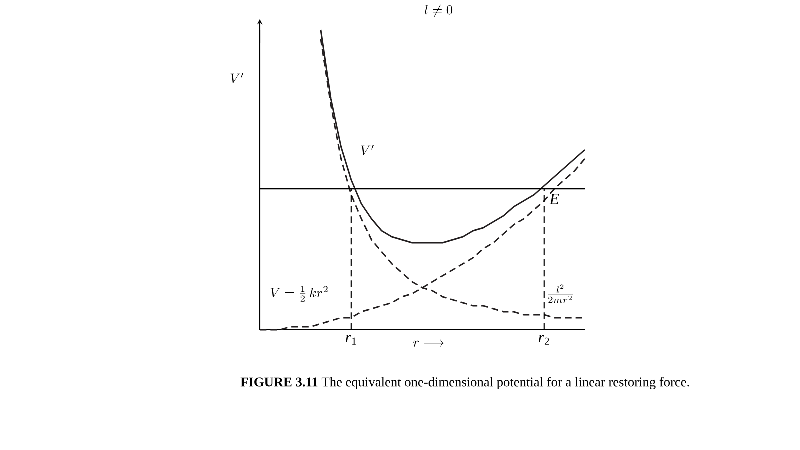 The image size is (800, 450). What do you see at coordinates (299, 294) in the screenshot?
I see `series-label: $V=\frac{1}{2}\,kr^{2}$` at bounding box center [299, 294].